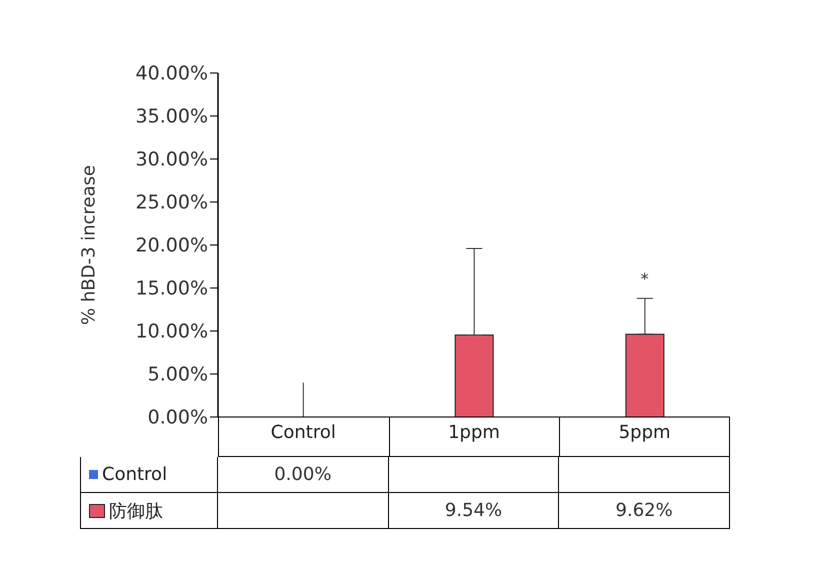 This screenshot has width=813, height=579. I want to click on y-tick-label: 0.00%, so click(178, 417).